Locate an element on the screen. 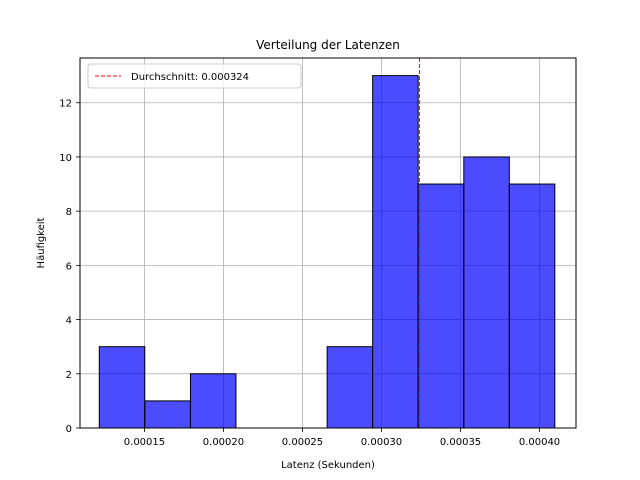 The image size is (640, 480). y-axis-label: Häufigkeit is located at coordinates (41, 242).